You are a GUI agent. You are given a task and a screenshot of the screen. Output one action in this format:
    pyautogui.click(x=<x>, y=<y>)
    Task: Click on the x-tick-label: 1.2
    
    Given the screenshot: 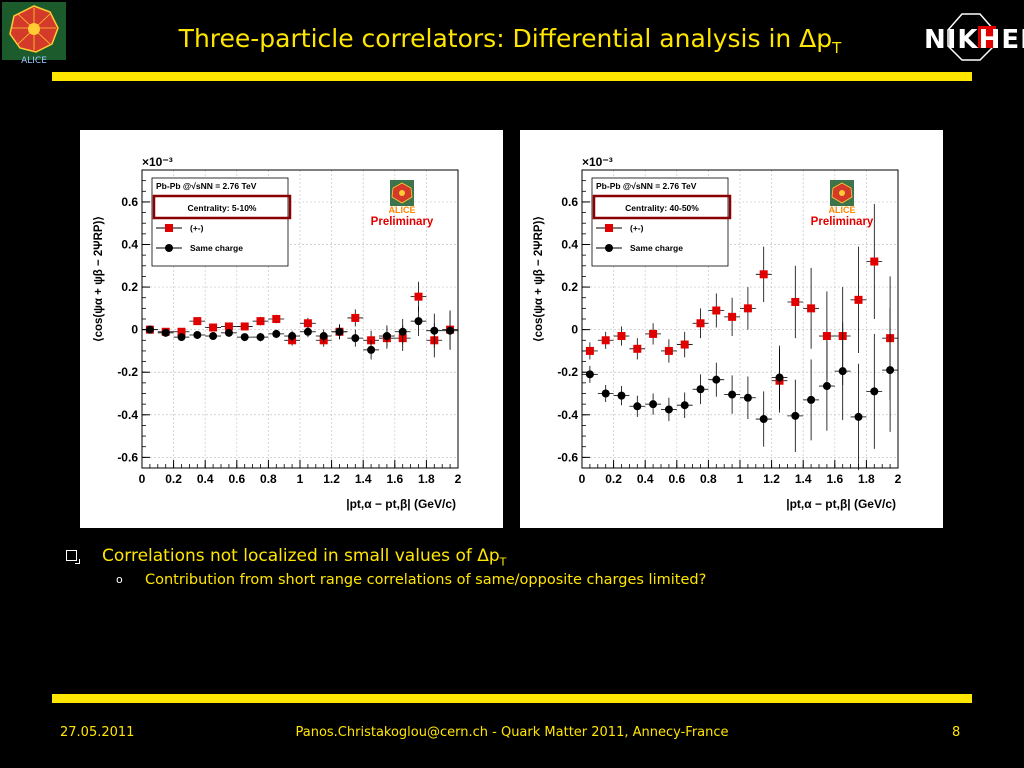 What is the action you would take?
    pyautogui.click(x=771, y=479)
    